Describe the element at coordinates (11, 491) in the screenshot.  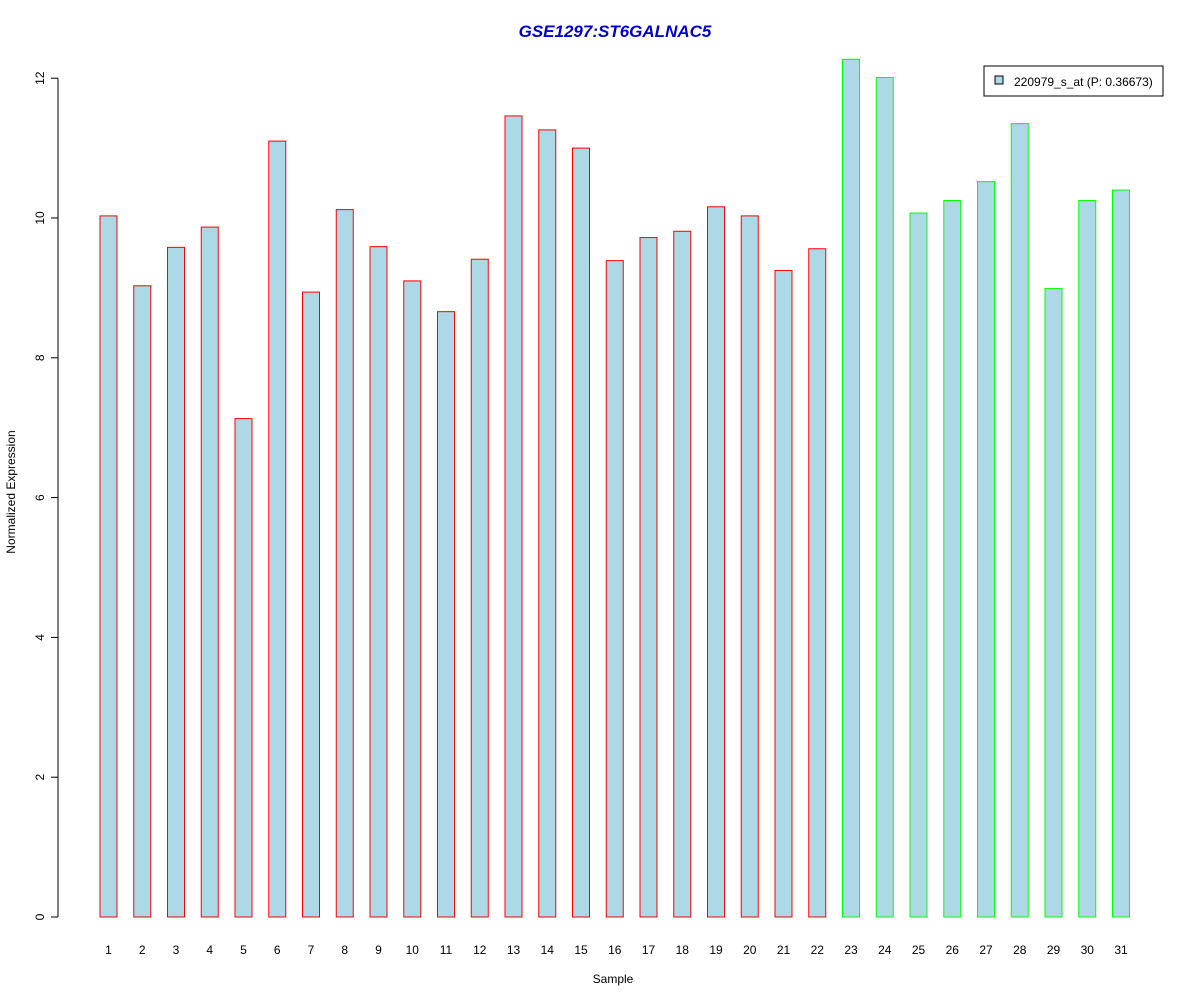
I see `y-axis-label: Normalized Expression` at that location.